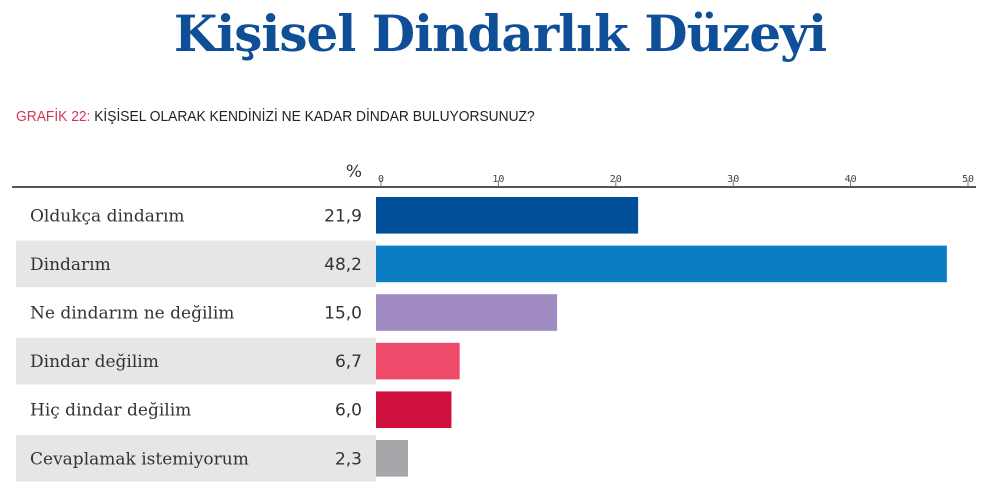 This screenshot has width=1000, height=498. Describe the element at coordinates (968, 179) in the screenshot. I see `tick-label: 50` at that location.